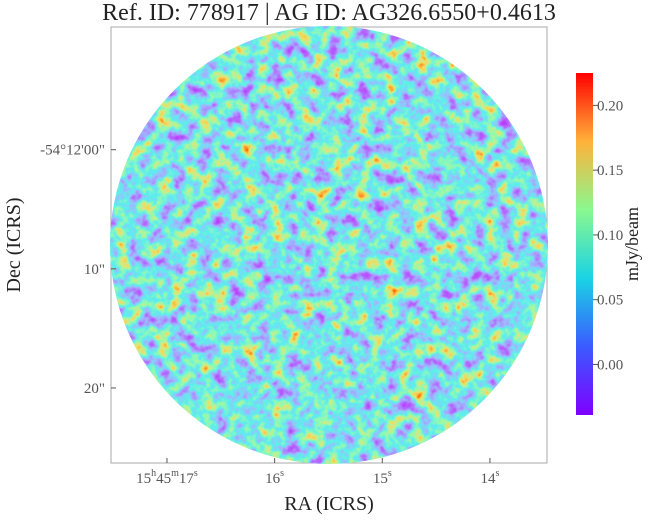 The height and width of the screenshot is (520, 653). What do you see at coordinates (610, 106) in the screenshot?
I see `colorbar-tick-label: 0.20` at bounding box center [610, 106].